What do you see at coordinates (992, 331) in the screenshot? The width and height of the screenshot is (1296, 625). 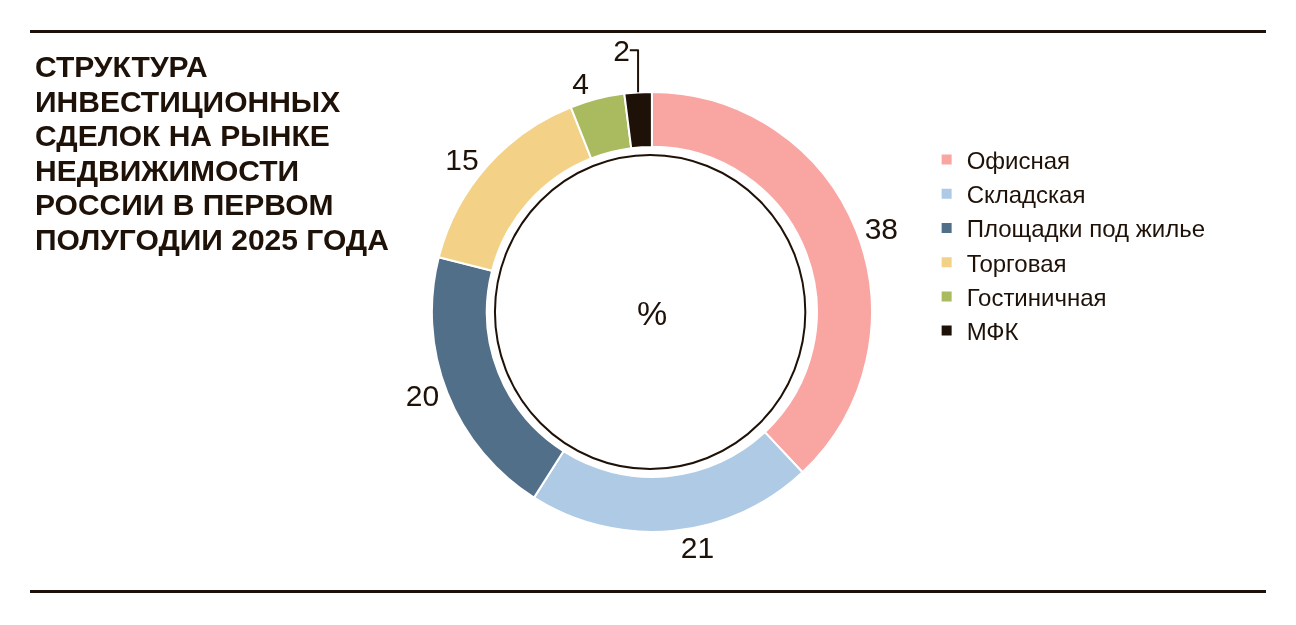 I see `legend-label: МФК` at bounding box center [992, 331].